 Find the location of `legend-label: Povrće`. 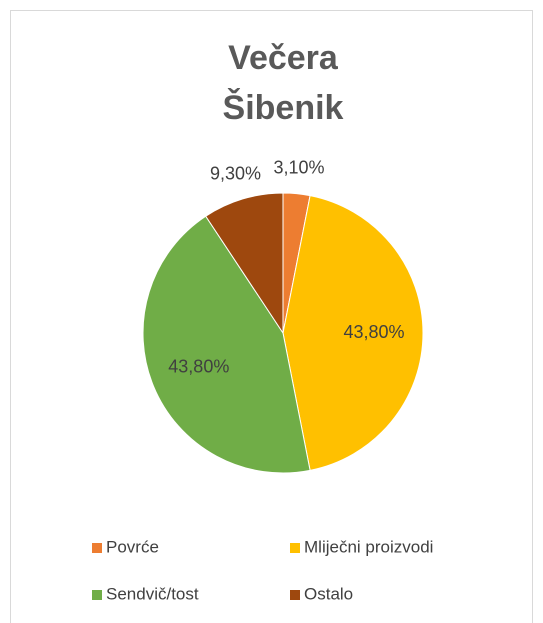

legend-label: Povrće is located at coordinates (132, 546).